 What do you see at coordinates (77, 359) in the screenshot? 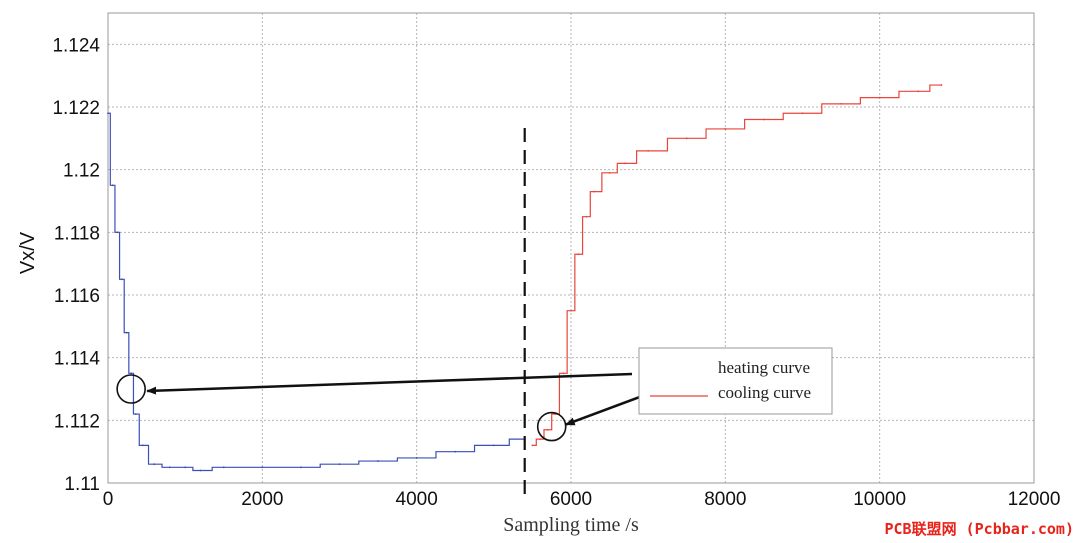
I see `y-tick-label: 1.114` at bounding box center [77, 359].